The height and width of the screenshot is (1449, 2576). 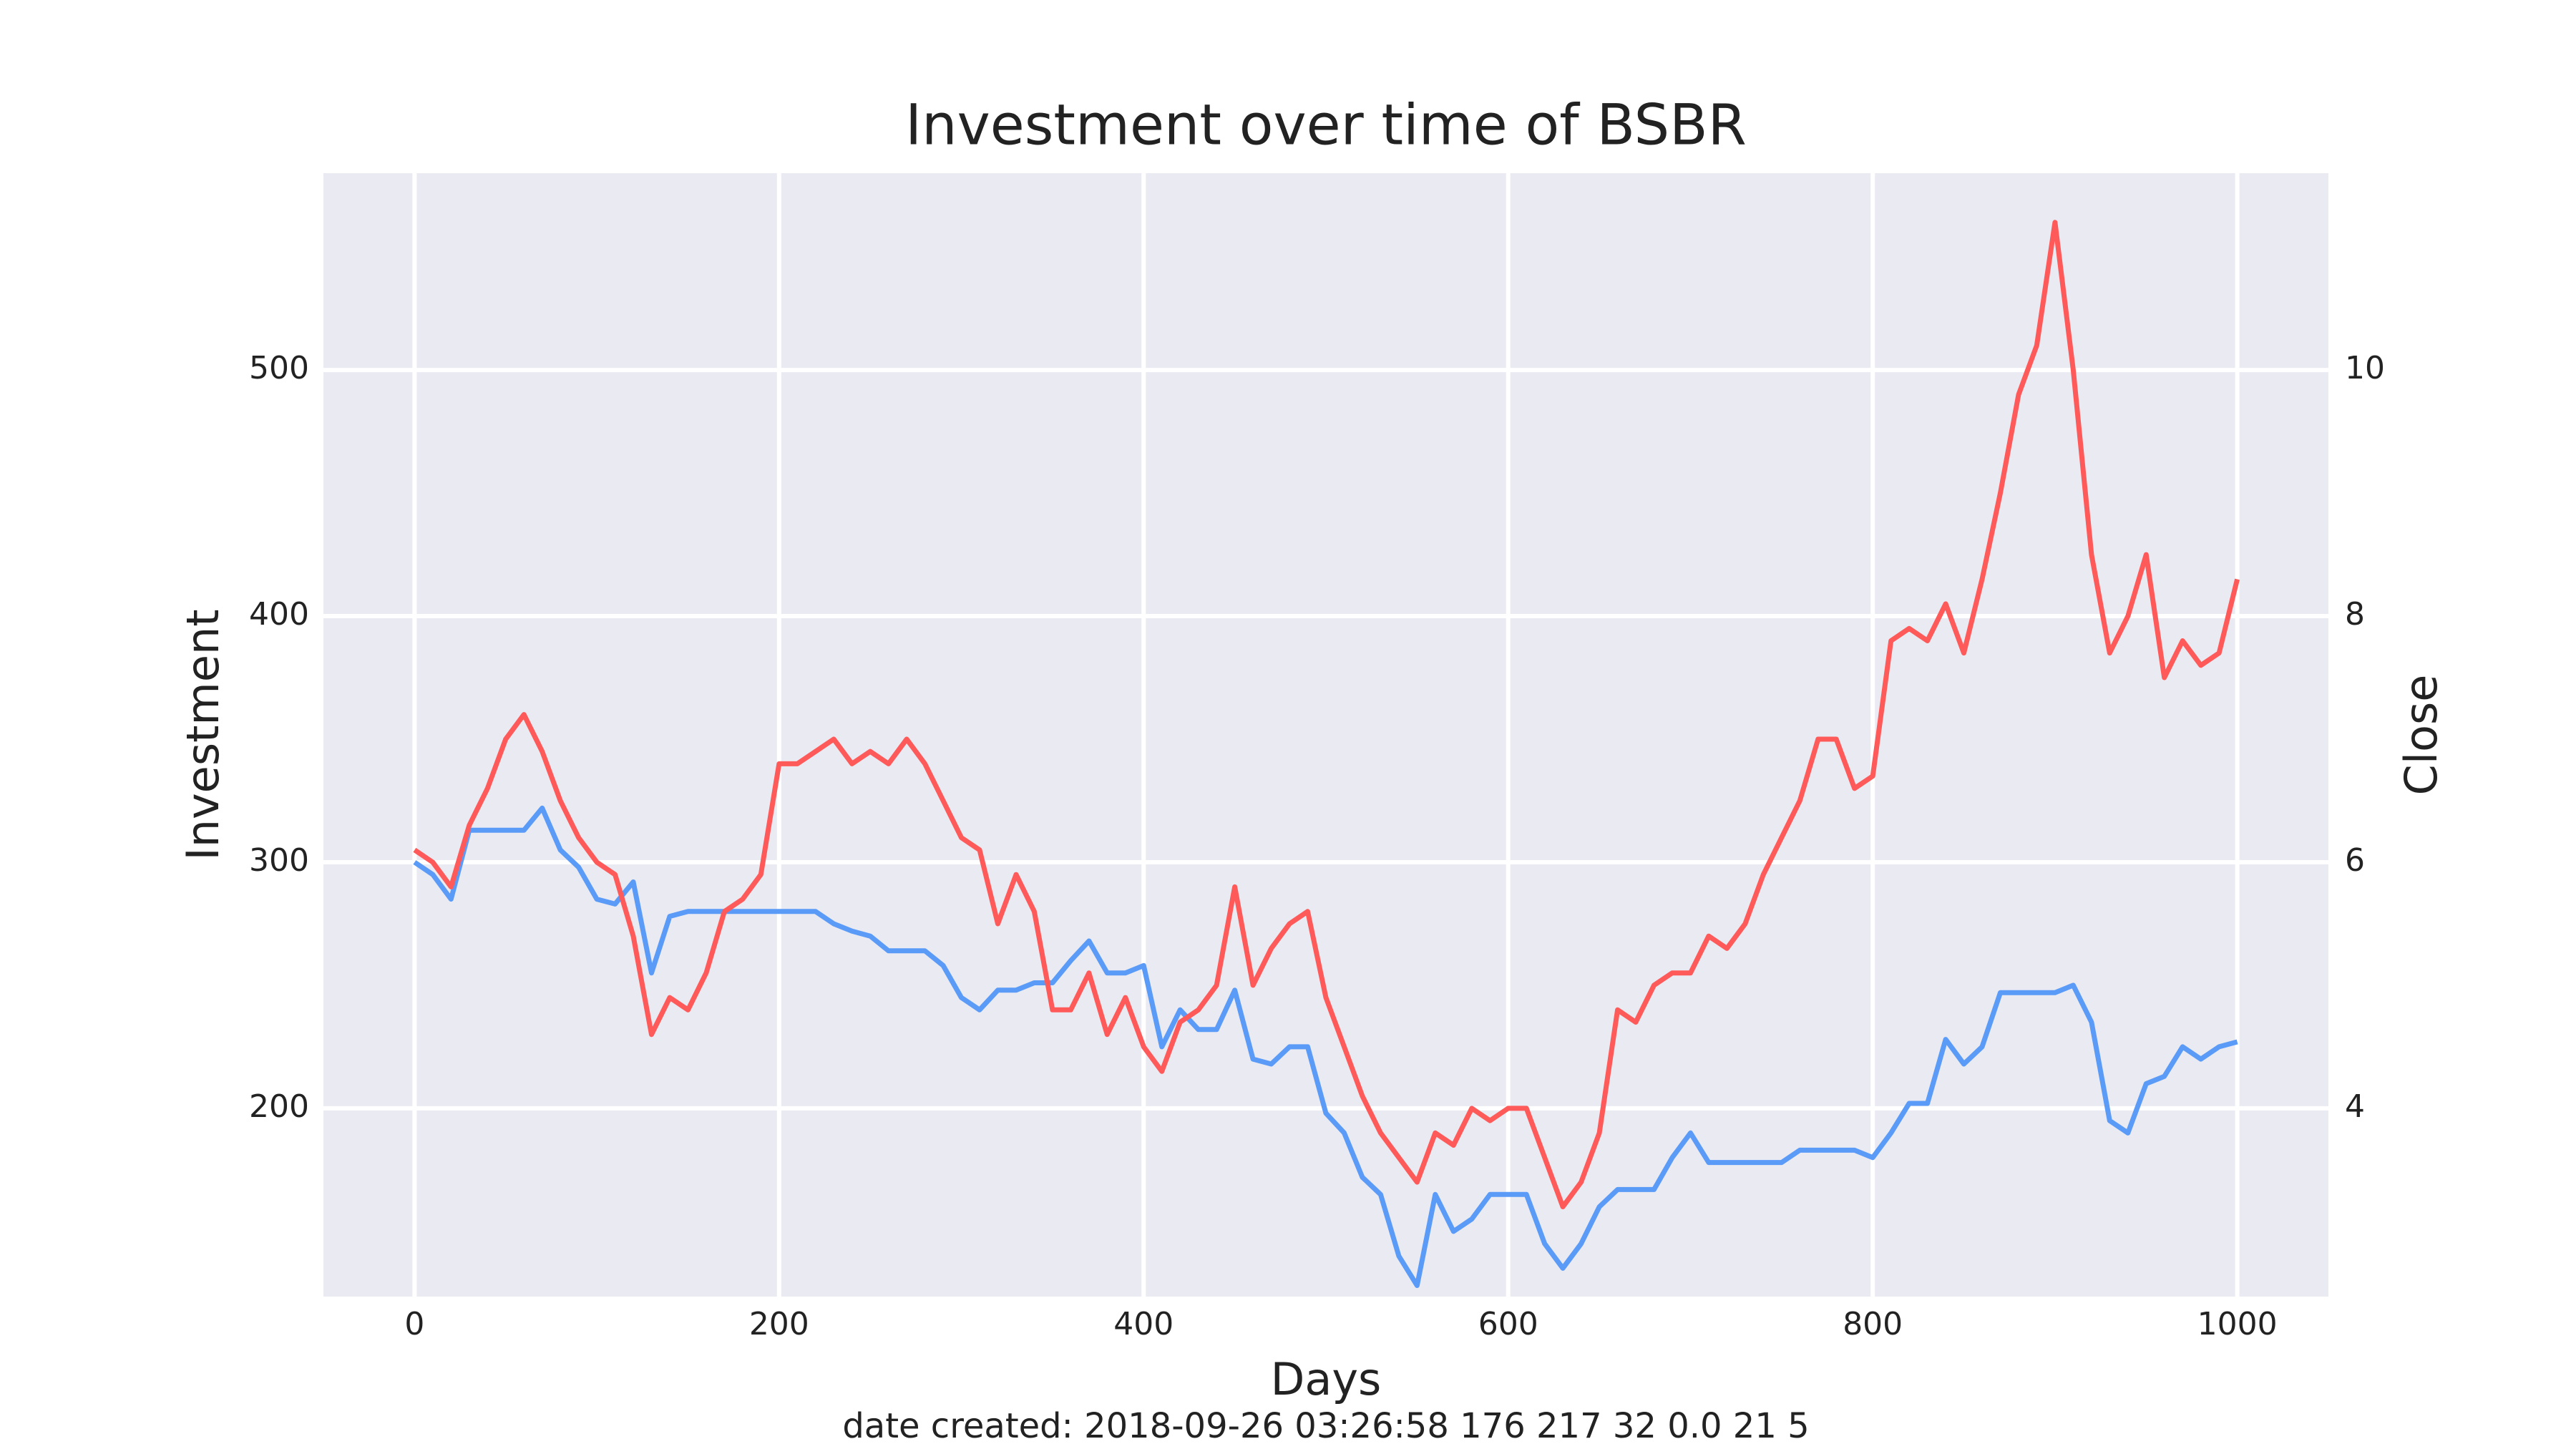 I want to click on x-tick-label: 600, so click(x=1508, y=1324).